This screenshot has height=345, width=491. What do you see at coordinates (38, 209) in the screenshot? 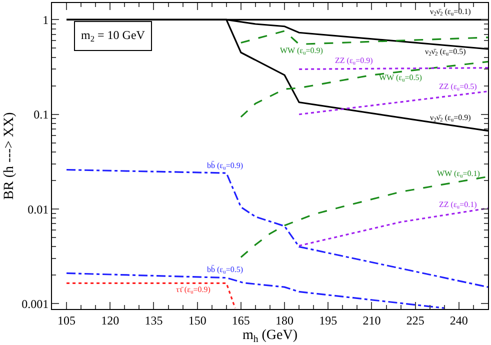
I see `y-tick-label: 0.01` at bounding box center [38, 209].